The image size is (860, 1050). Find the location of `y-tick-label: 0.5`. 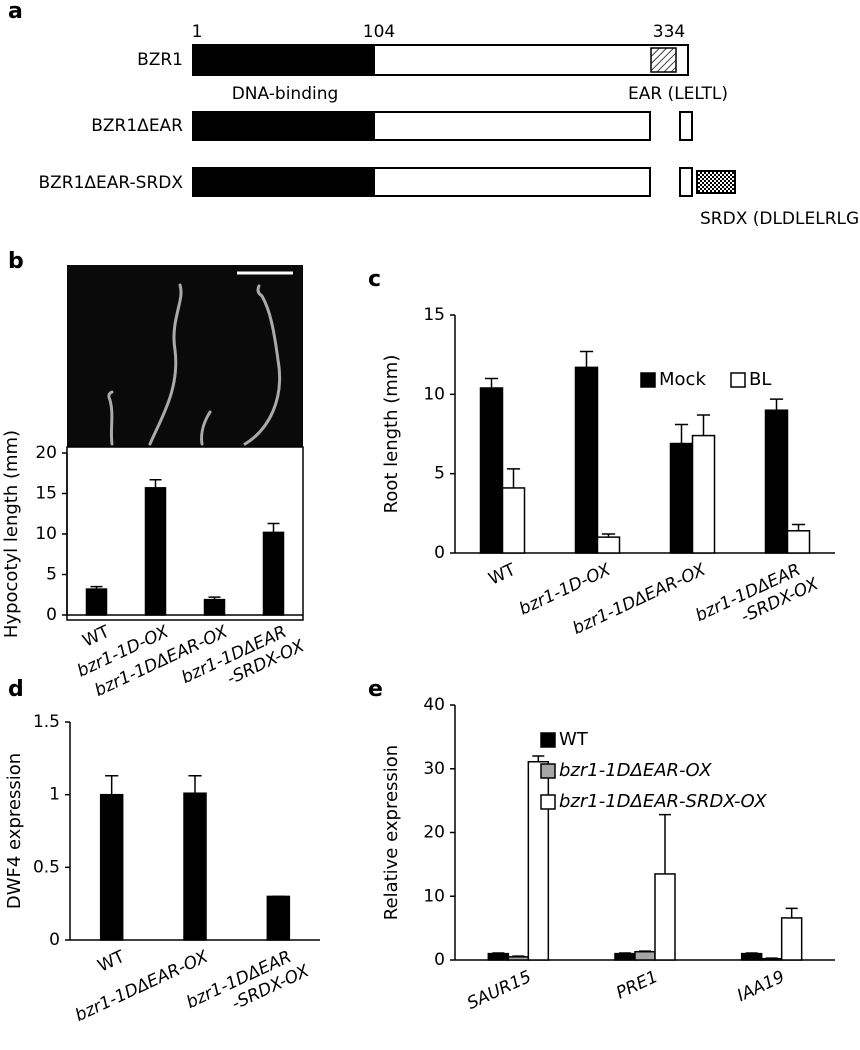

y-tick-label: 0.5 is located at coordinates (46, 867).